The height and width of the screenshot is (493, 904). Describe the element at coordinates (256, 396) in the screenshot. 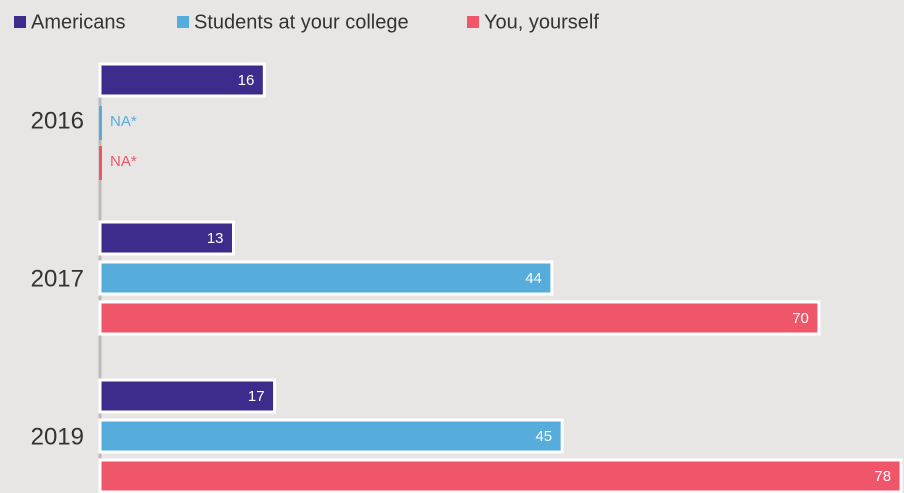

I see `value-label: 17` at that location.